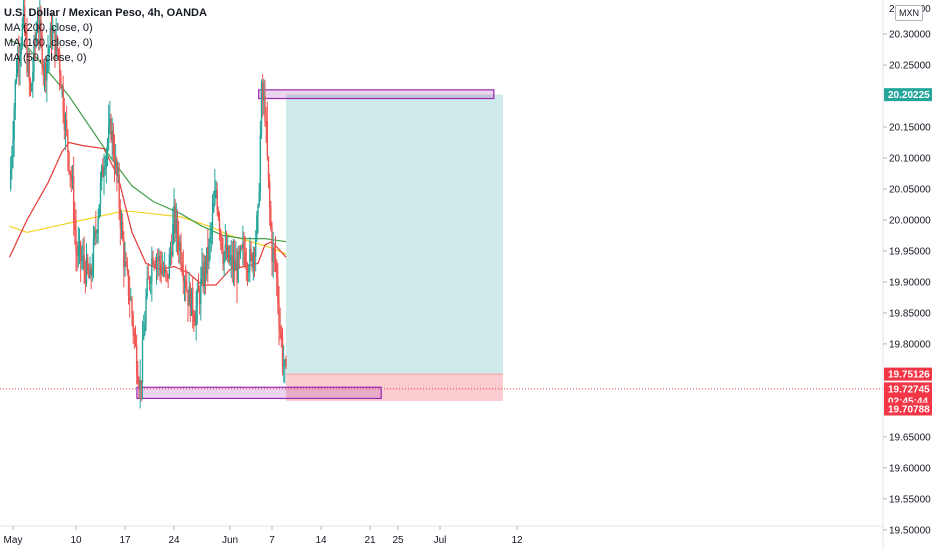  Describe the element at coordinates (105, 13) in the screenshot. I see `symbol-title: U.S. Dollar / Mexican Peso, 4h, OANDA` at that location.